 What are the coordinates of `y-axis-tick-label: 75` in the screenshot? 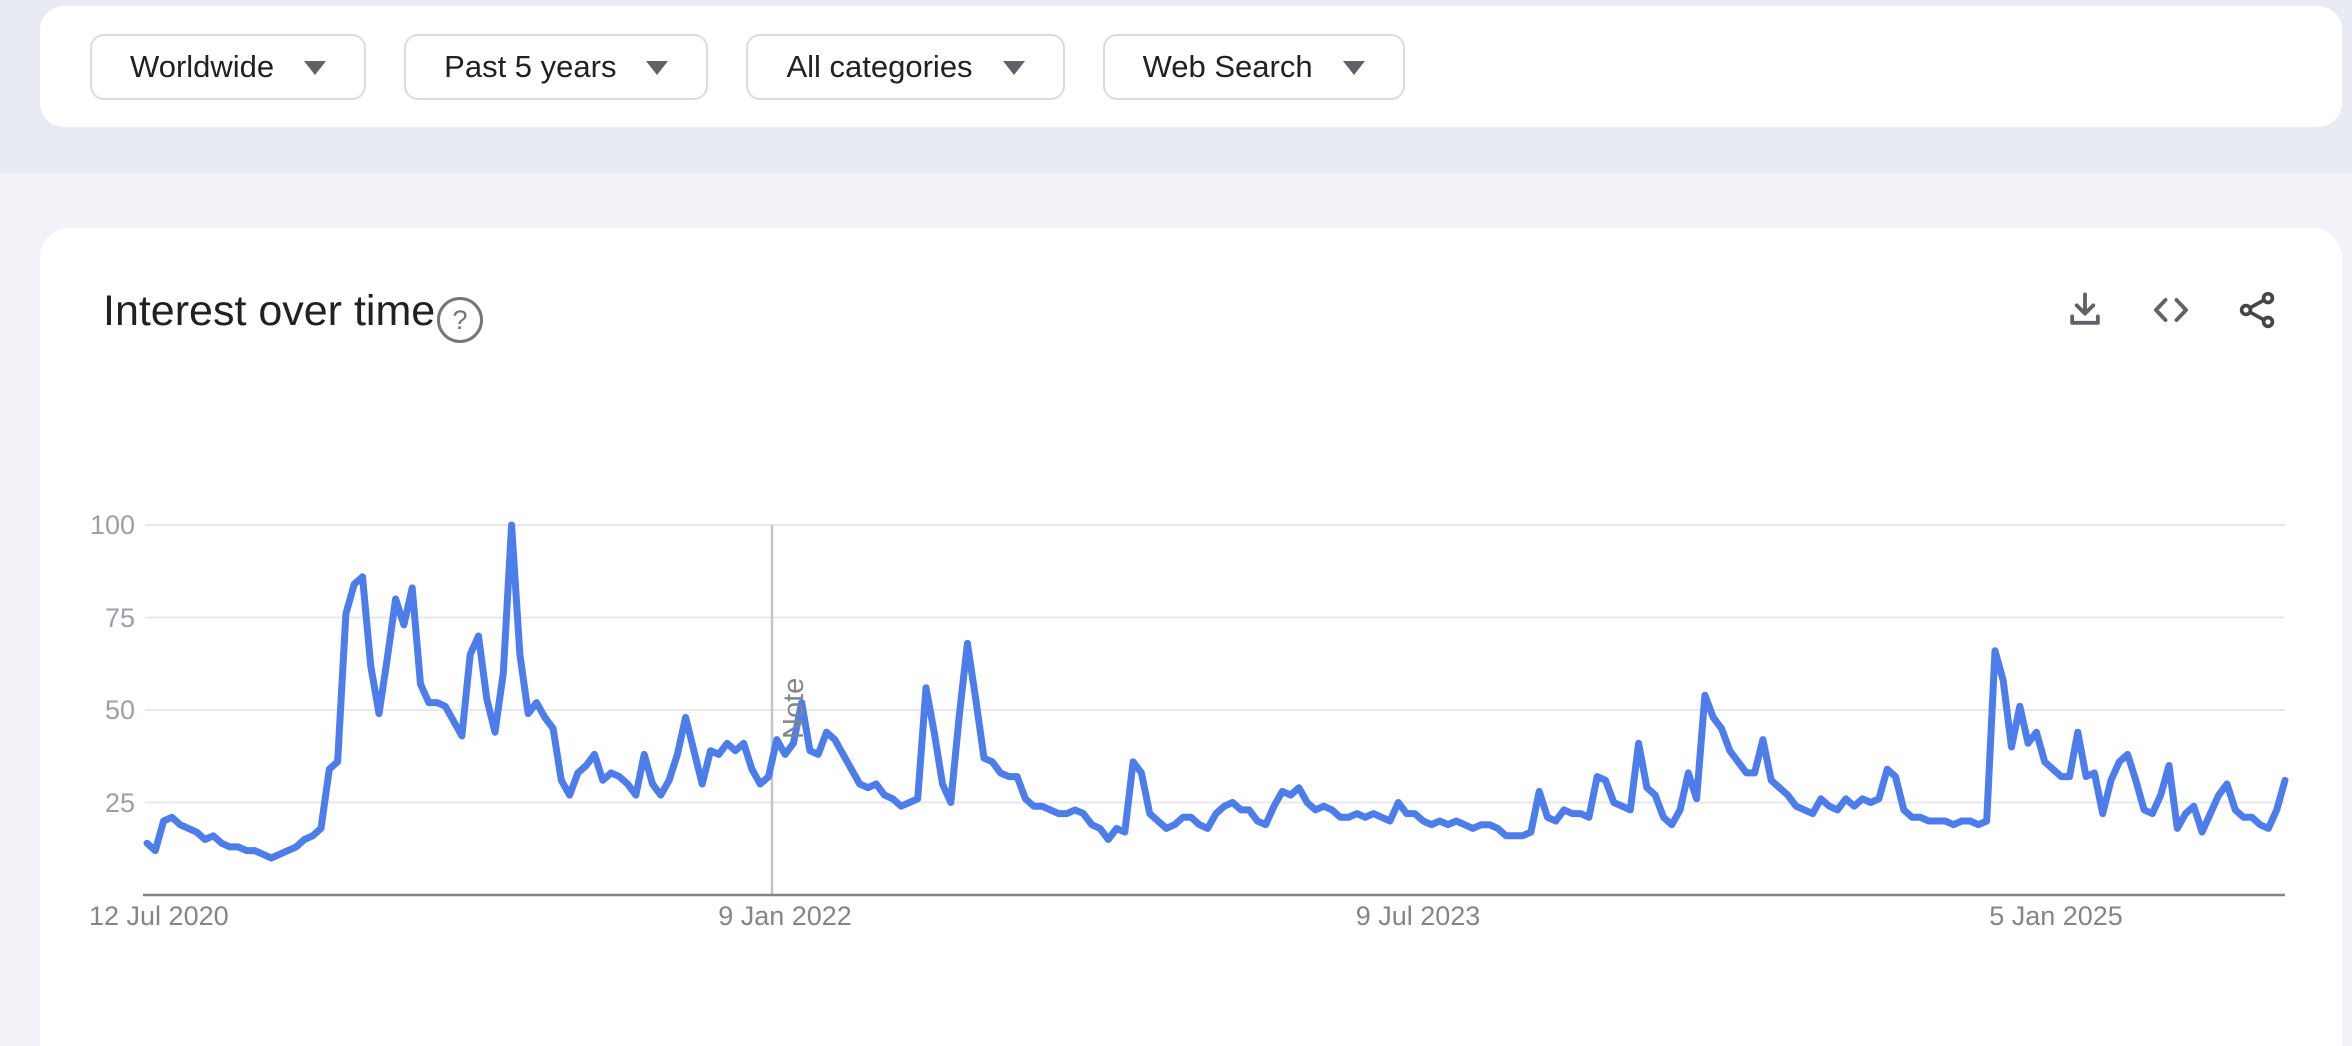 It's located at (119, 617).